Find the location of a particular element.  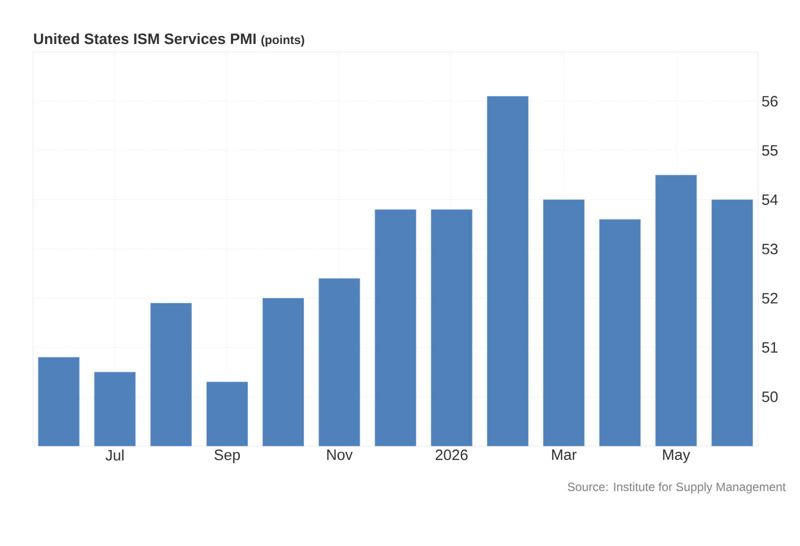

x-tick-label: Sep is located at coordinates (227, 457).